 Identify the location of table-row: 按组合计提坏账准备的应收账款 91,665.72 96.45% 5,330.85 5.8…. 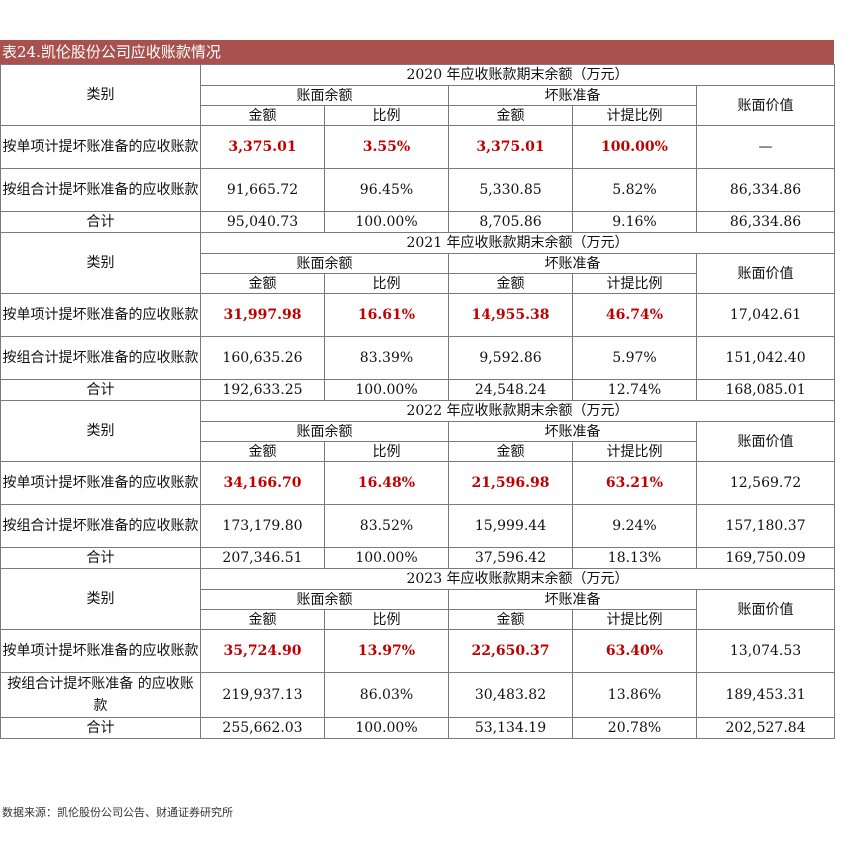
(418, 190).